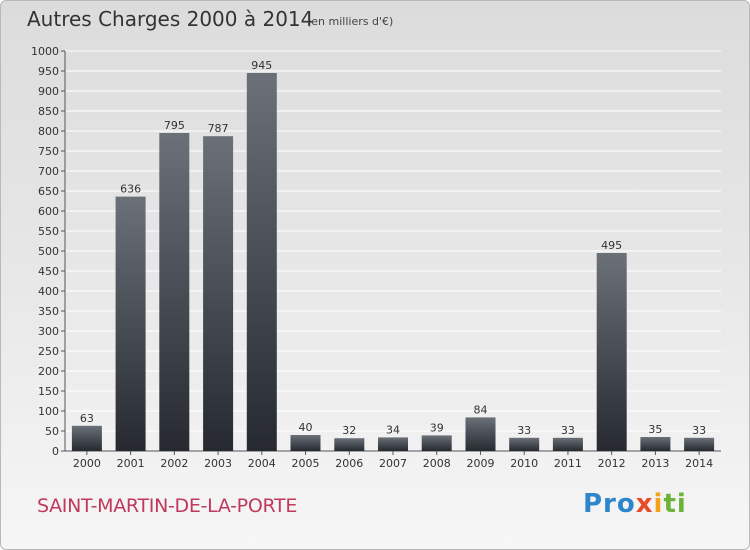 The height and width of the screenshot is (550, 750). What do you see at coordinates (524, 463) in the screenshot?
I see `x-tick-label: 2010` at bounding box center [524, 463].